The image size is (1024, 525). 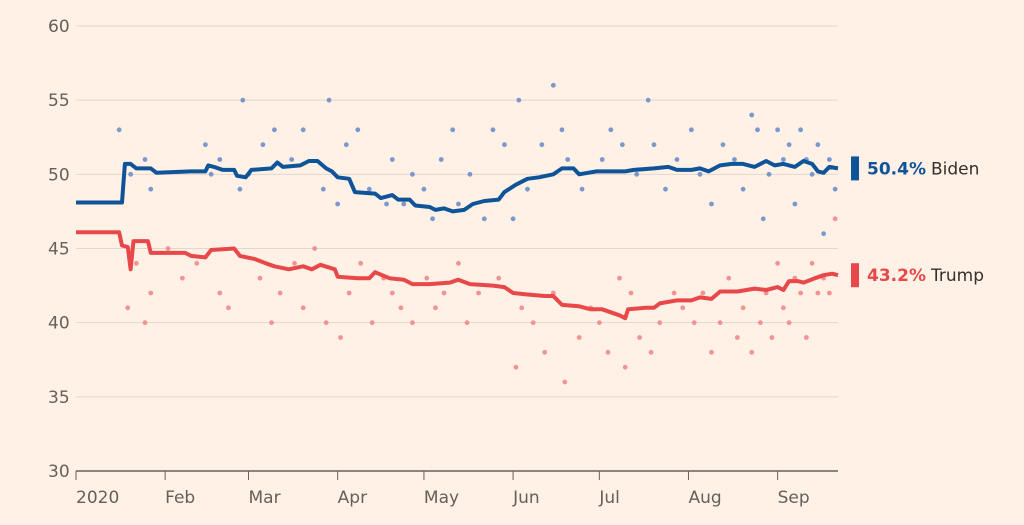 I want to click on trump-end-marker, so click(x=855, y=275).